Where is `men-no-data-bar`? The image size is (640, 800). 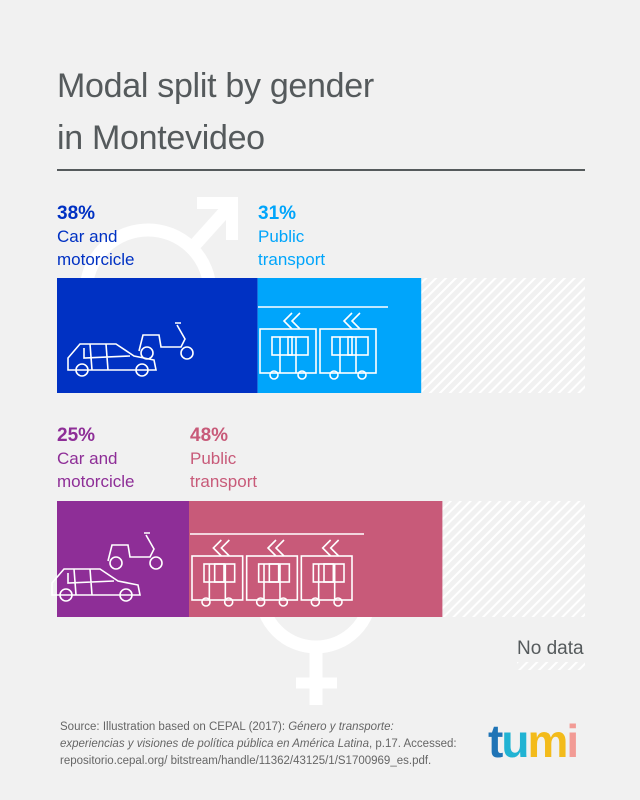
men-no-data-bar is located at coordinates (503, 335).